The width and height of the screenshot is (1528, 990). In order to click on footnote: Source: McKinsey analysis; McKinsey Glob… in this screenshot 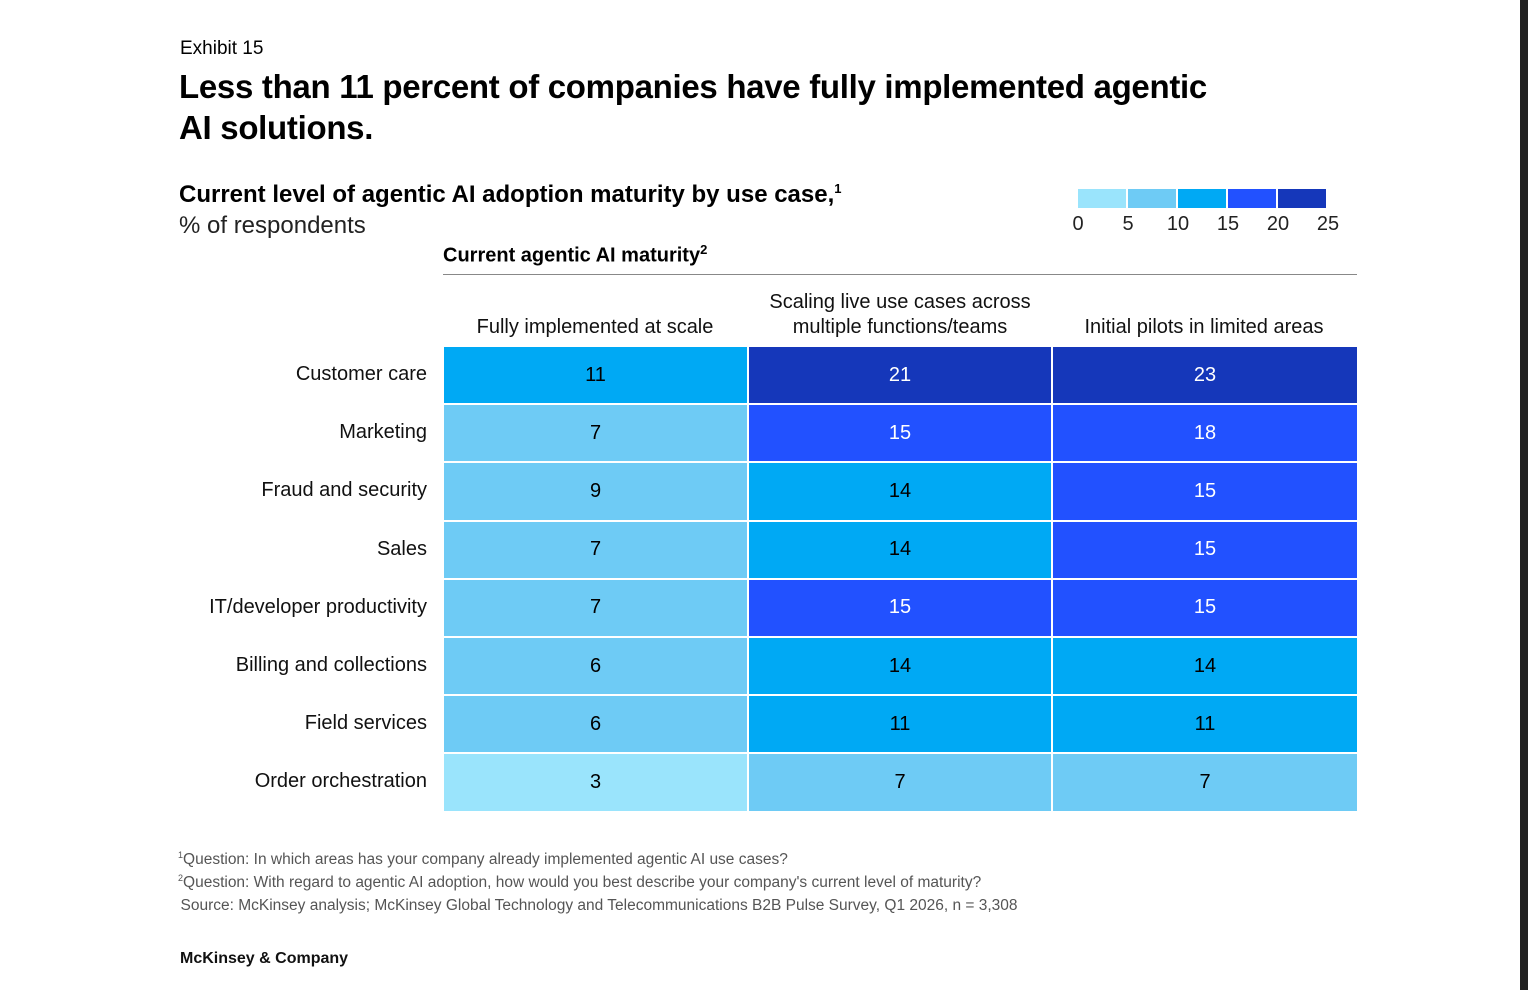, I will do `click(598, 903)`.